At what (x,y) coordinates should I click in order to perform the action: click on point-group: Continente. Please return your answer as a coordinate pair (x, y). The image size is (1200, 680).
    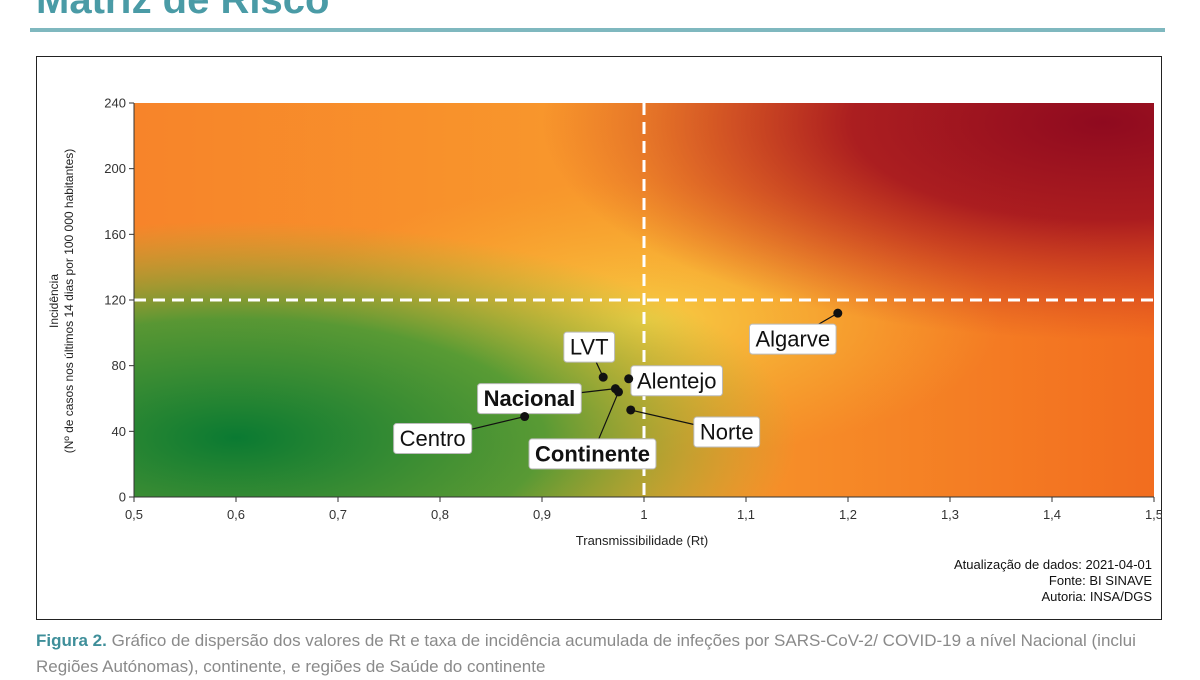
    Looking at the image, I should click on (592, 428).